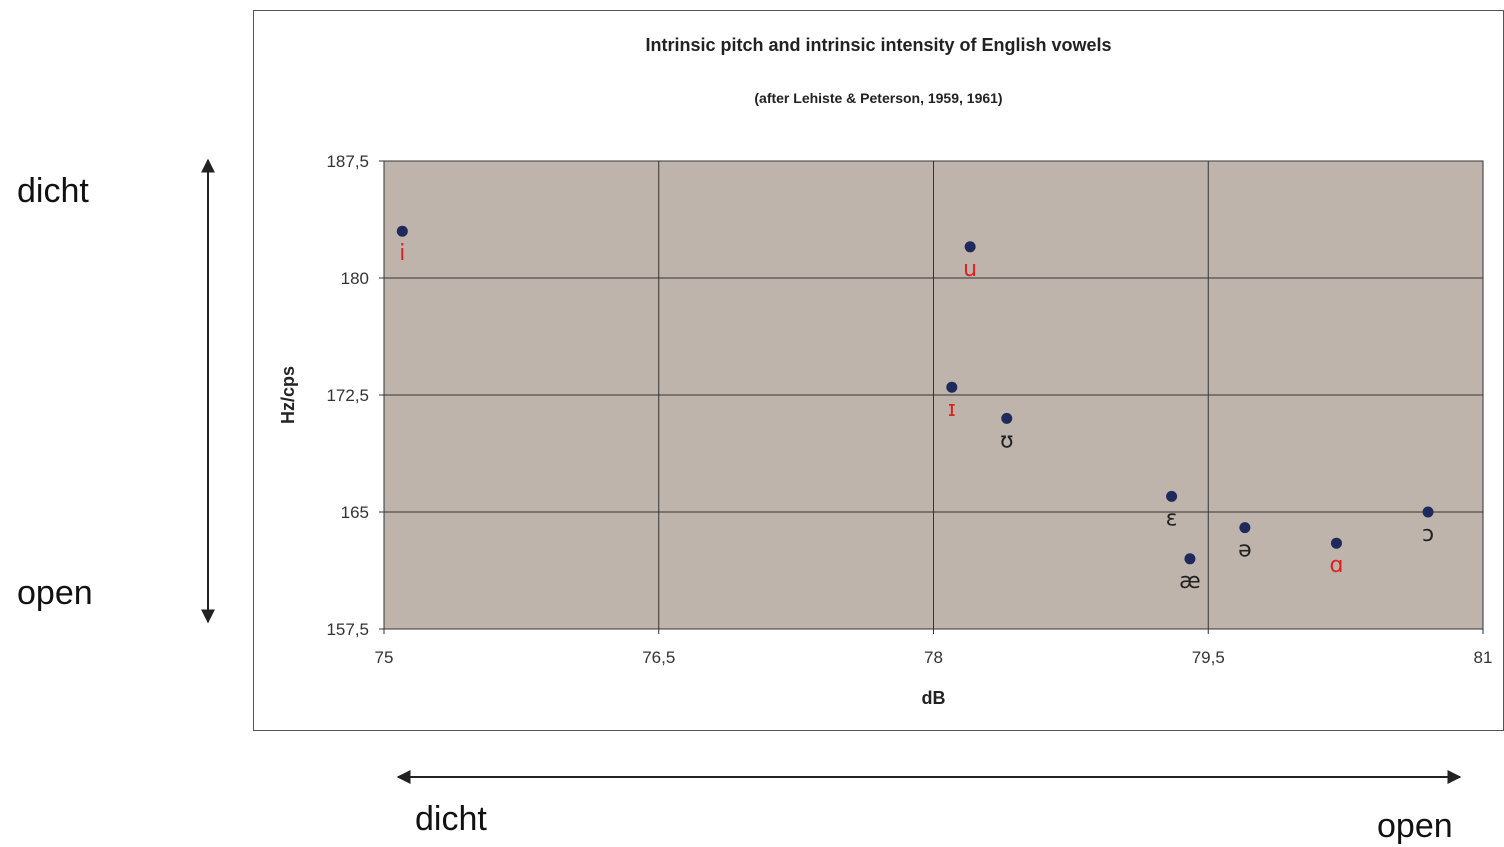 The height and width of the screenshot is (847, 1504). Describe the element at coordinates (451, 819) in the screenshot. I see `x-axis-left-annotation: dicht` at that location.